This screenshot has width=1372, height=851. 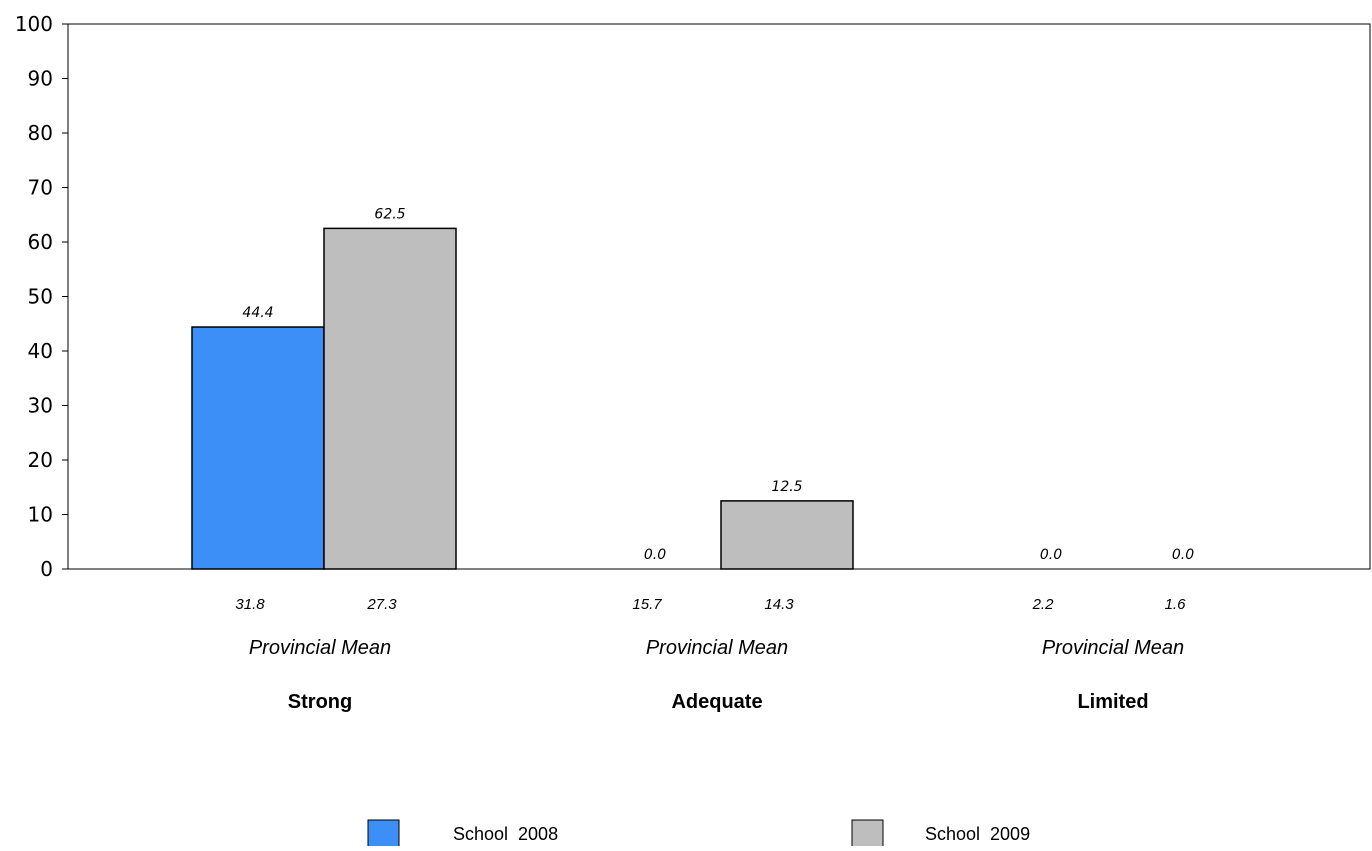 What do you see at coordinates (40, 351) in the screenshot?
I see `y-tick-label: 40` at bounding box center [40, 351].